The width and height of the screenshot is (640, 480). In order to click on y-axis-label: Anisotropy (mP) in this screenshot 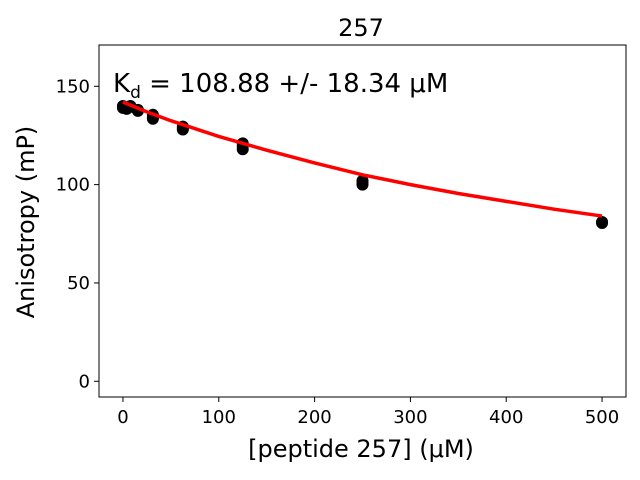, I will do `click(26, 222)`.